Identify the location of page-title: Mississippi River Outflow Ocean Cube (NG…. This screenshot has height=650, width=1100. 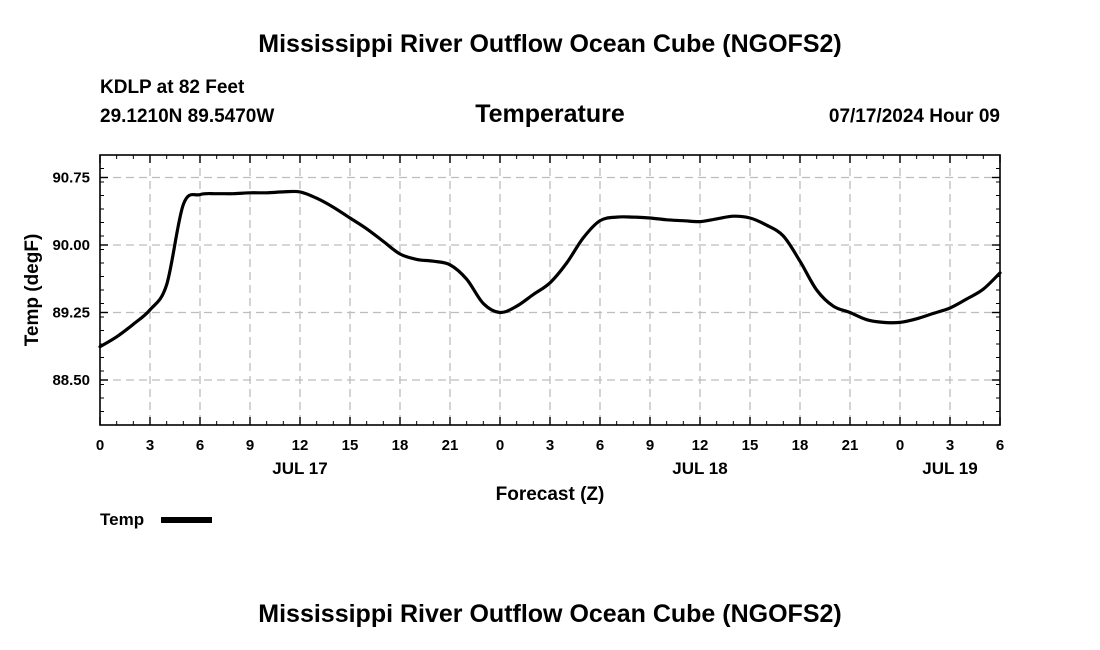
(550, 44).